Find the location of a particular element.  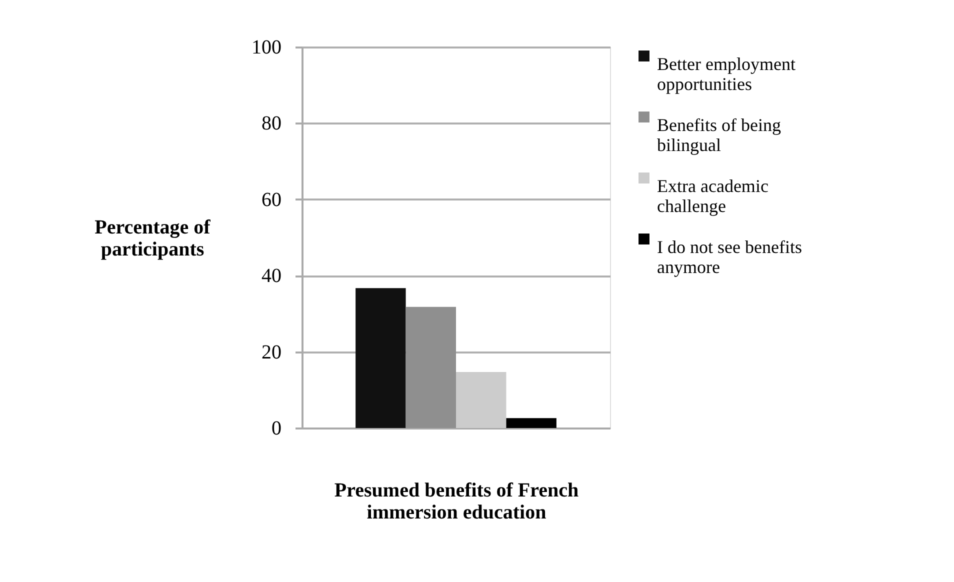

x-axis-title: Presumed benefits of French immersion education is located at coordinates (456, 502).